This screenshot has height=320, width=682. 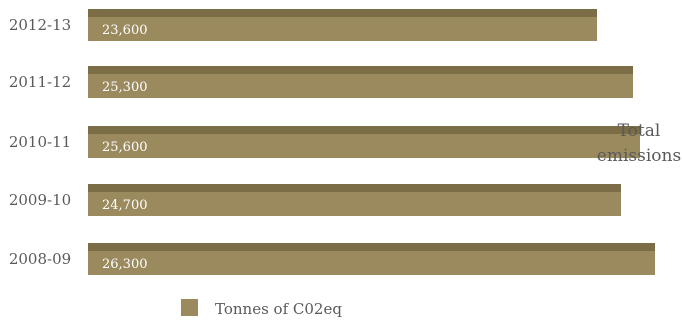 I want to click on value-label: 25,300, so click(x=125, y=87).